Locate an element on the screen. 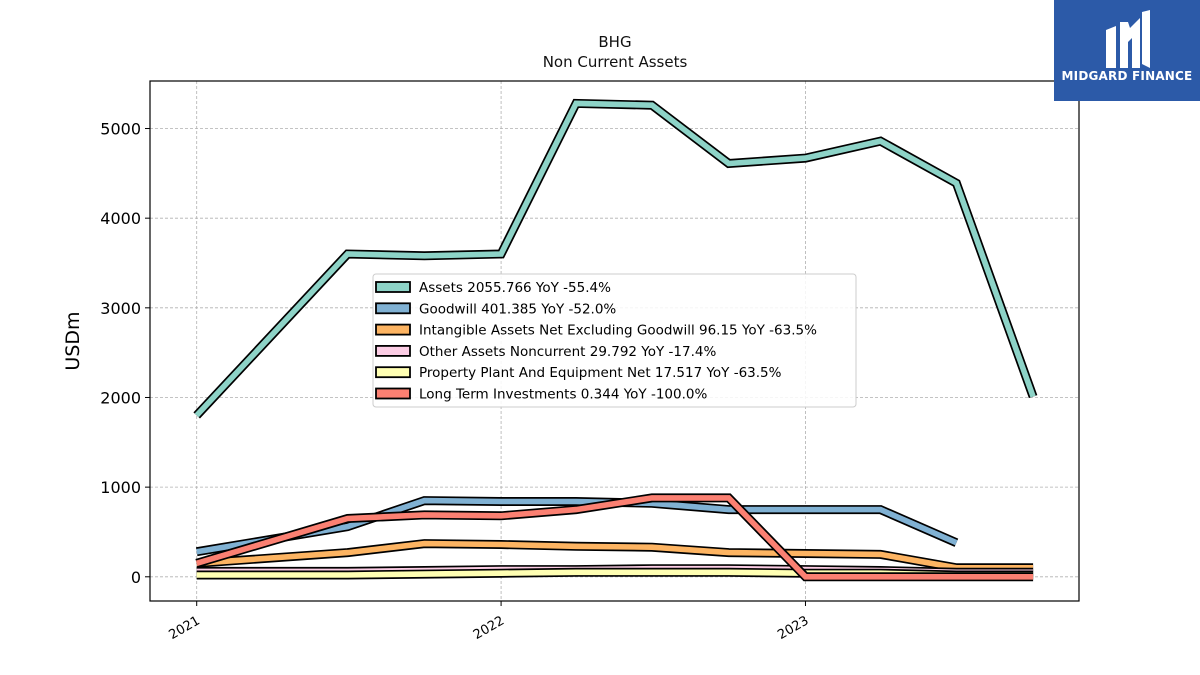 The image size is (1200, 675). brand-name: MIDGARD FINANCE is located at coordinates (1127, 76).